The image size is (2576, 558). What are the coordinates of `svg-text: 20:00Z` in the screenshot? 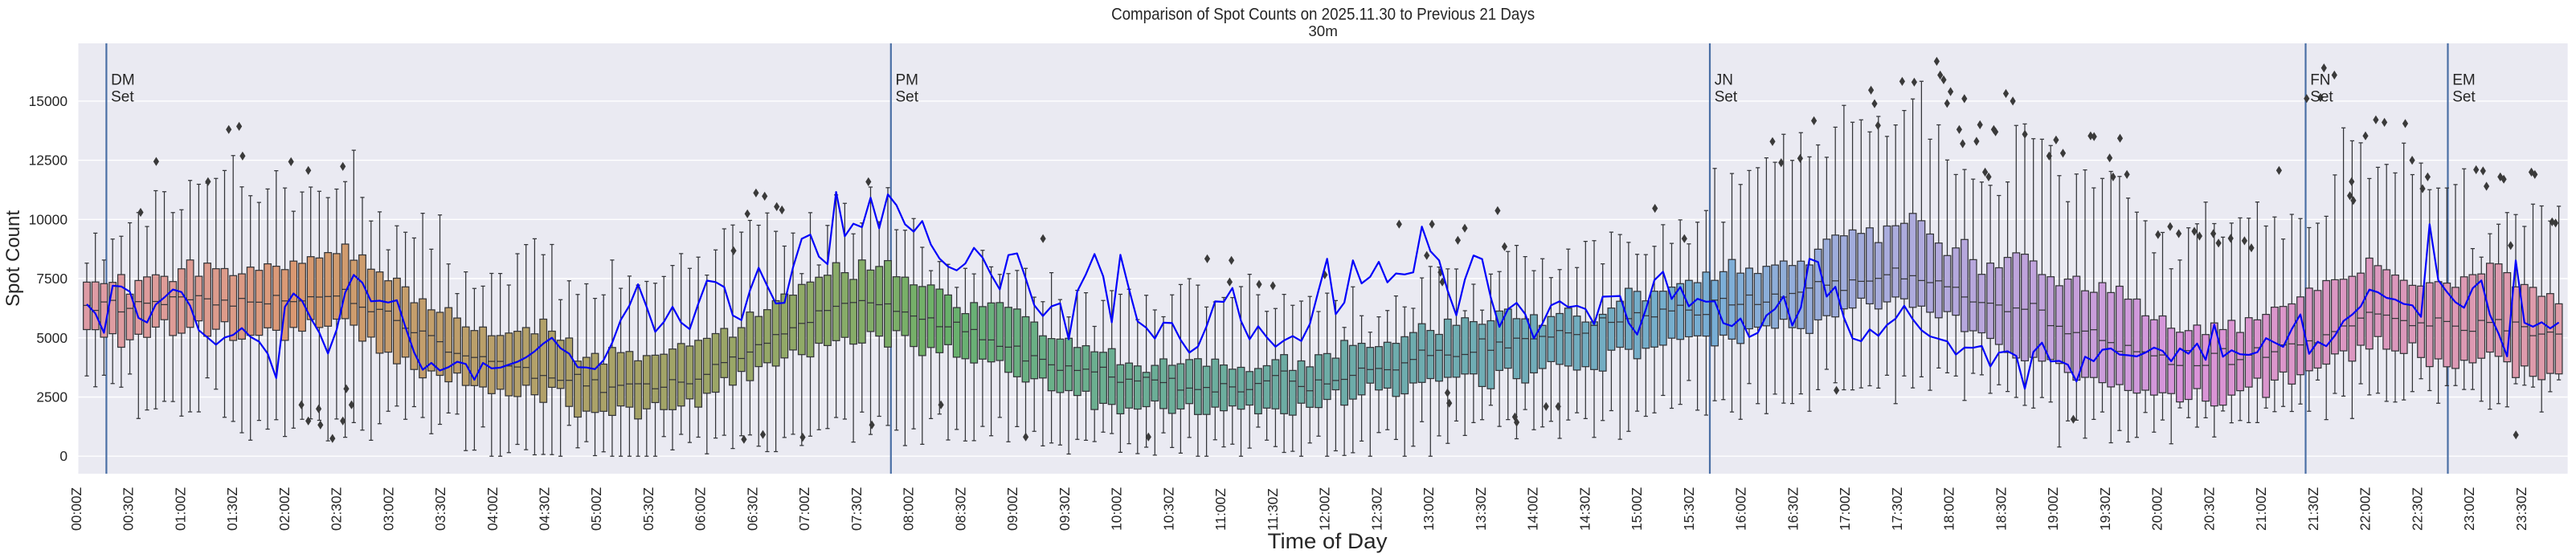 It's located at (2157, 509).